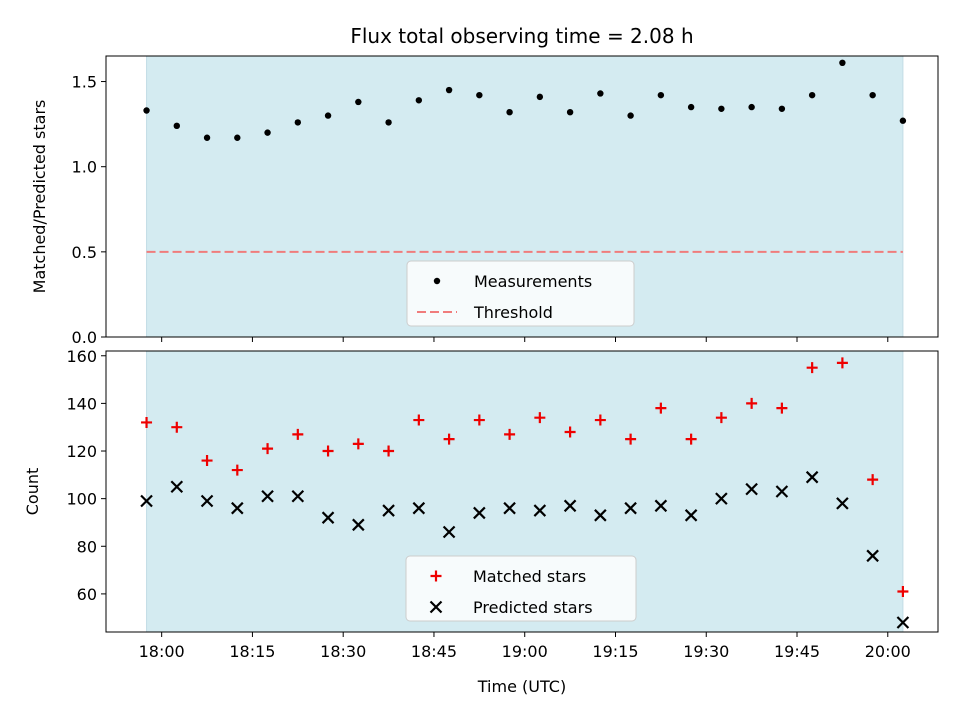 This screenshot has height=720, width=960. Describe the element at coordinates (343, 651) in the screenshot. I see `x-tick-label: 18:30` at that location.